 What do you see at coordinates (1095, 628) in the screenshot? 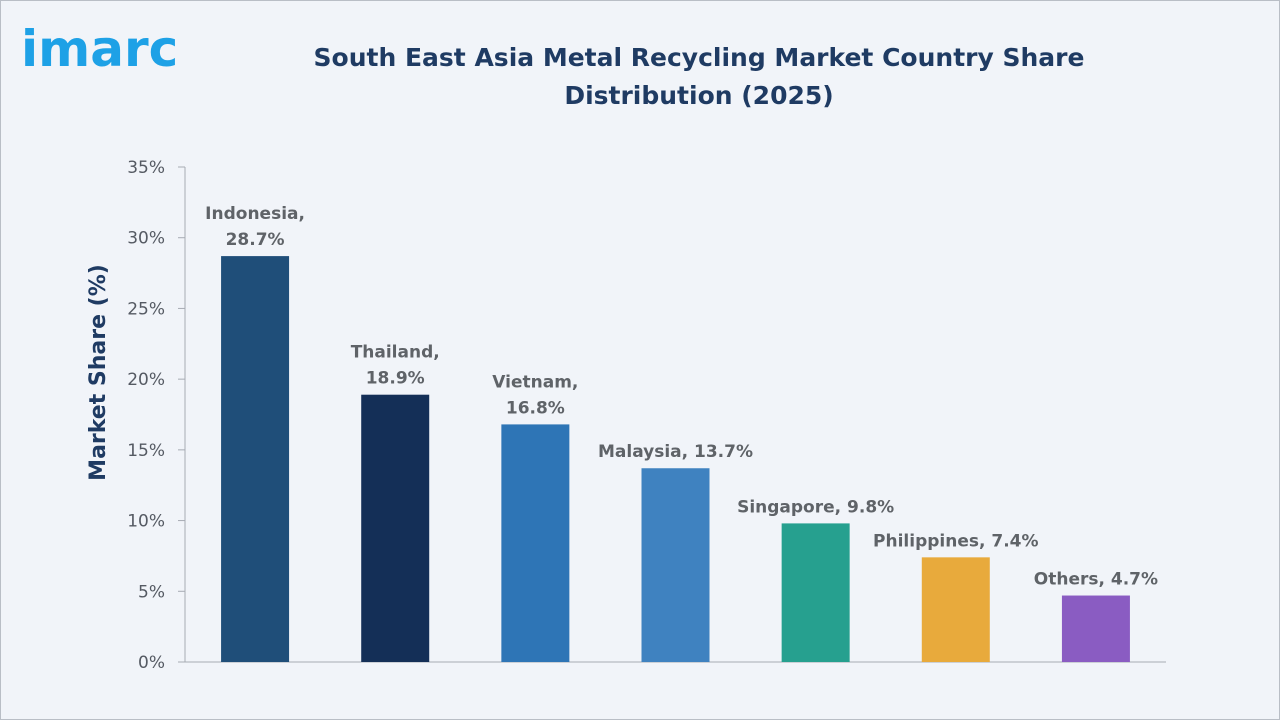
I see `bar-others` at bounding box center [1095, 628].